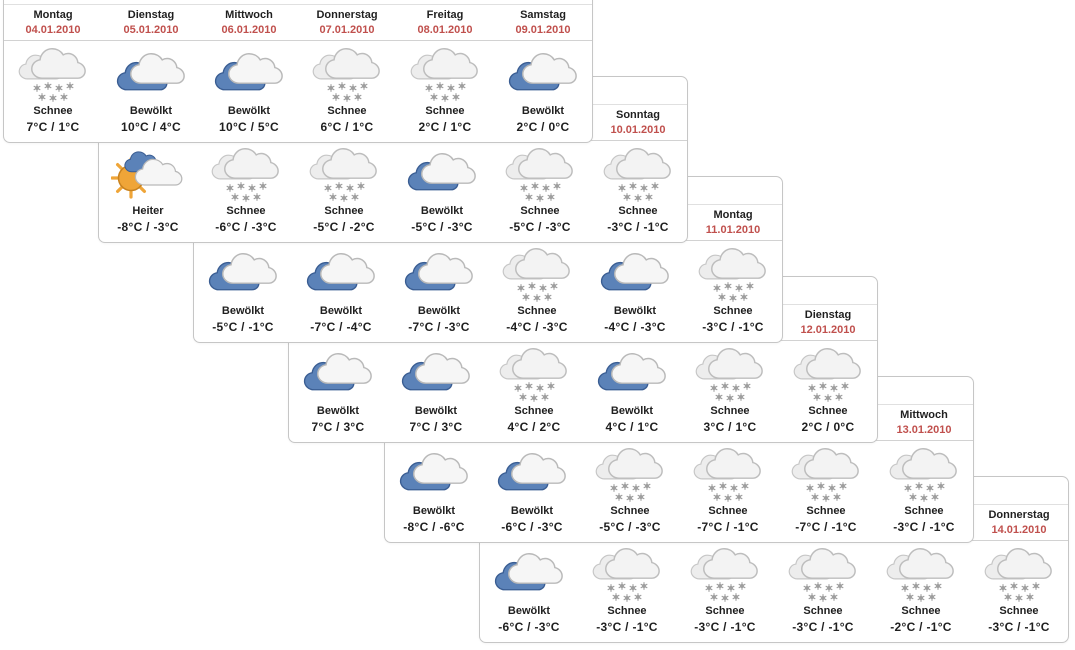  I want to click on day-column-header: Mittwoch 13.01.2010, so click(924, 422).